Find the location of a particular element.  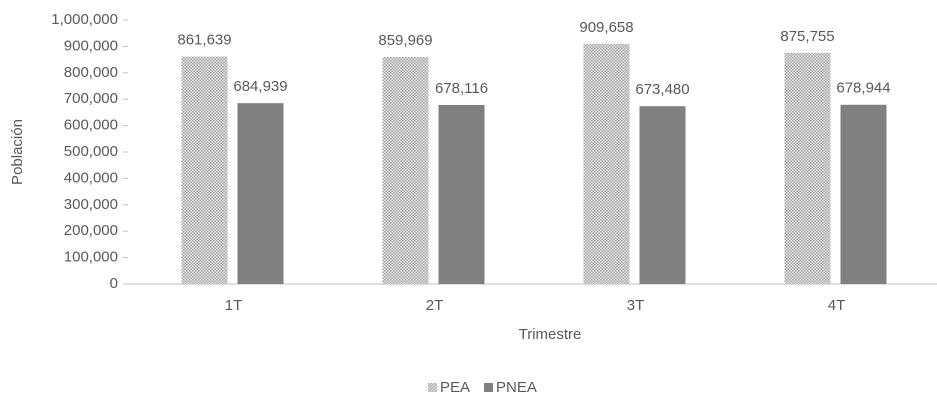

legend-label: PEA is located at coordinates (455, 387).